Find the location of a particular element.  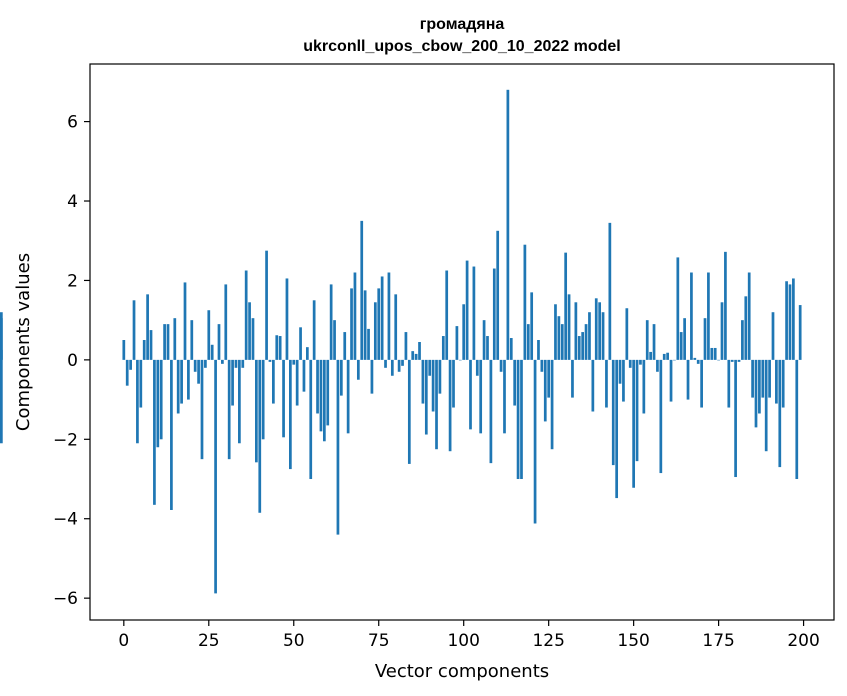

x-tick-label: 50 is located at coordinates (294, 641).